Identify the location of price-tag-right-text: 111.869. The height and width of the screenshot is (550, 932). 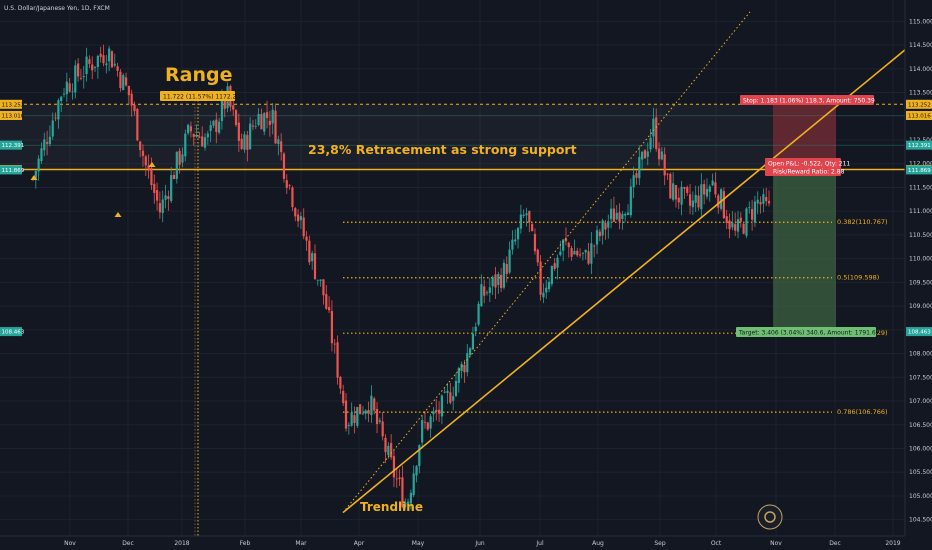
(919, 171).